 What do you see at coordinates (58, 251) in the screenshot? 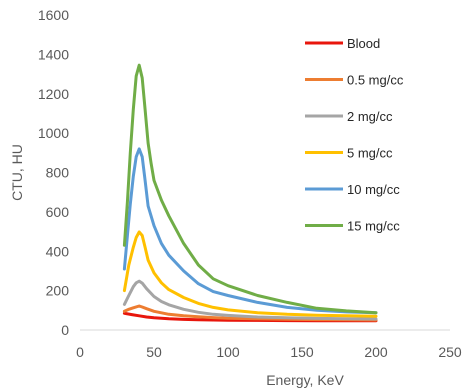
I see `y-tick-label: 400` at bounding box center [58, 251].